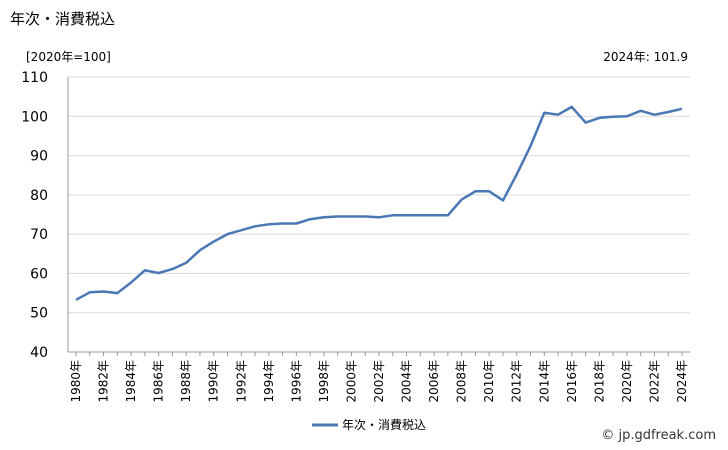 This screenshot has width=728, height=450. I want to click on x-tick-label-1986: 1986年, so click(159, 381).